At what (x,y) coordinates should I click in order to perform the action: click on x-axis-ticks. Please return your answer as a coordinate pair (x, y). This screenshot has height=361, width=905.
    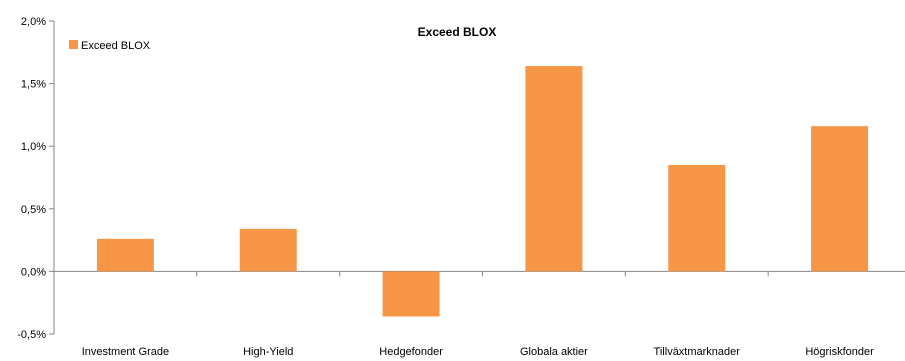
    Looking at the image, I should click on (411, 274).